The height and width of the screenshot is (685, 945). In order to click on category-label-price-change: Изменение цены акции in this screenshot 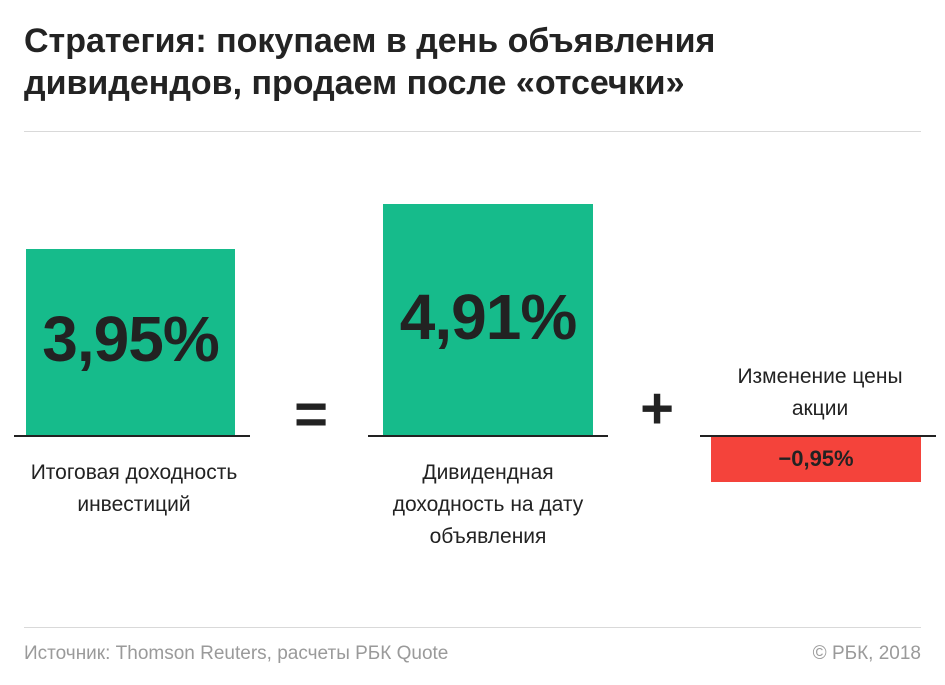, I will do `click(820, 392)`.